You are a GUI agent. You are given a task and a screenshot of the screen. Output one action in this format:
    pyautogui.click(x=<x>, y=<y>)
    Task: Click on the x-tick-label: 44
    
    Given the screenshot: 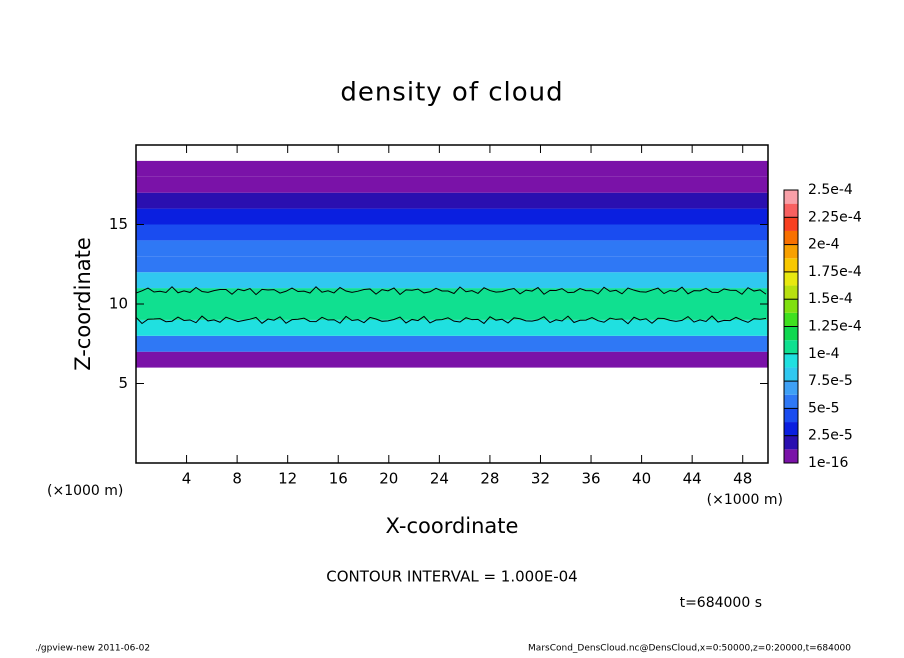 What is the action you would take?
    pyautogui.click(x=692, y=479)
    